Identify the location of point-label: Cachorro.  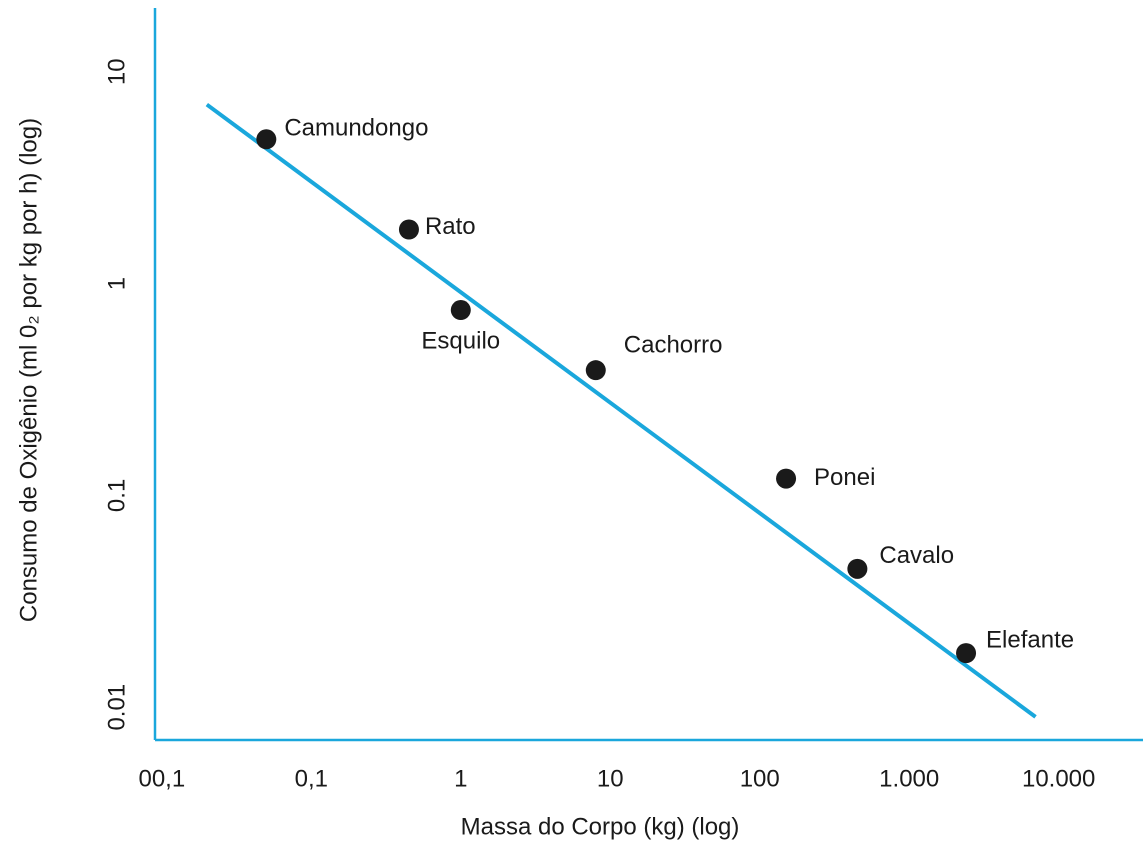
(673, 345).